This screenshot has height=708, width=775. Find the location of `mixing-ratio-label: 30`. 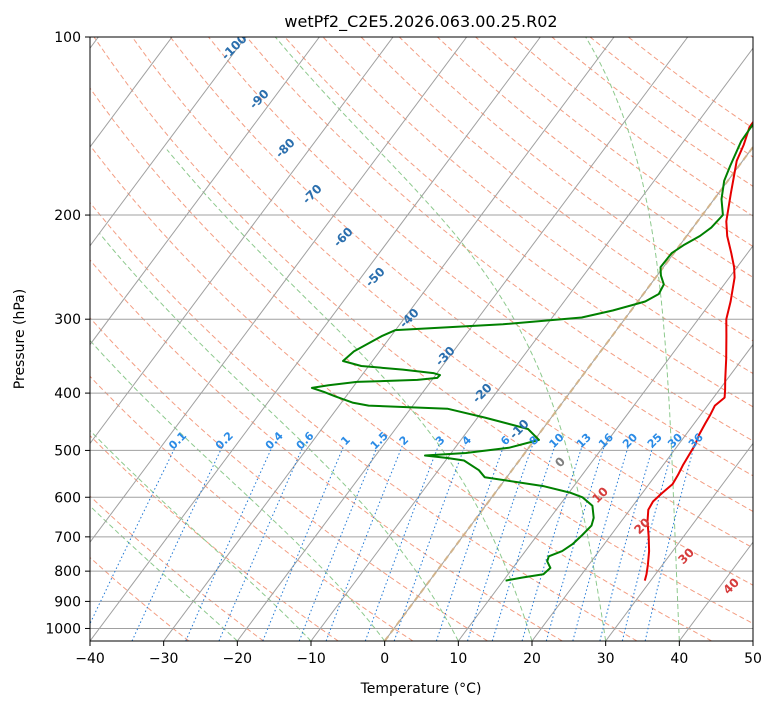

mixing-ratio-label: 30 is located at coordinates (675, 440).